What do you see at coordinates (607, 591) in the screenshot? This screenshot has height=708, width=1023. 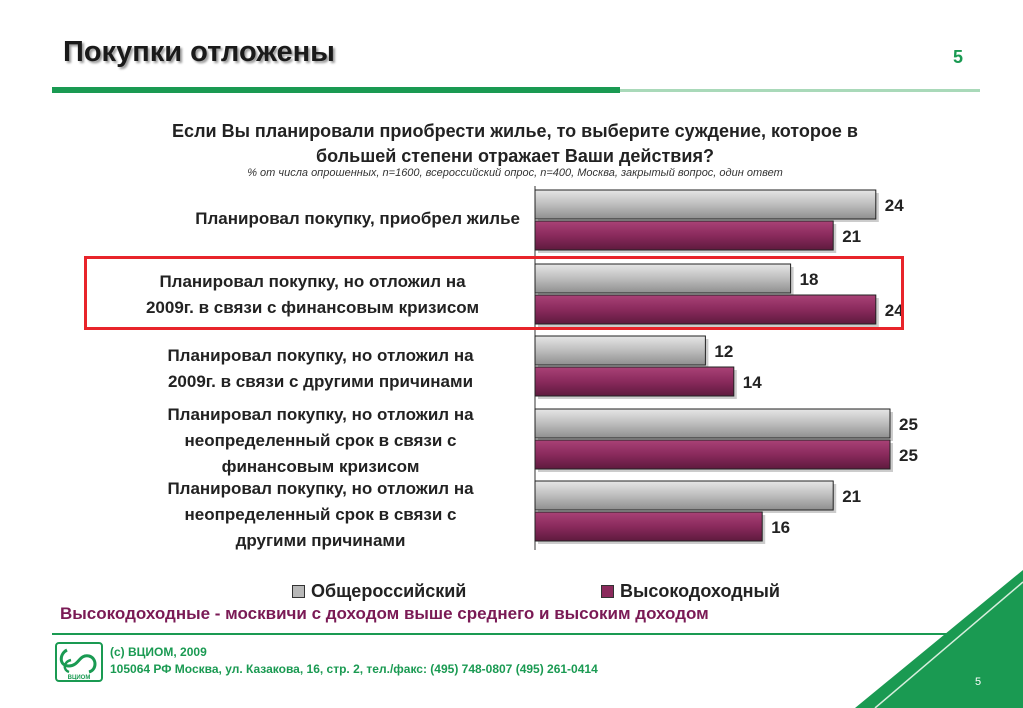 I see `legend-swatch-purple` at bounding box center [607, 591].